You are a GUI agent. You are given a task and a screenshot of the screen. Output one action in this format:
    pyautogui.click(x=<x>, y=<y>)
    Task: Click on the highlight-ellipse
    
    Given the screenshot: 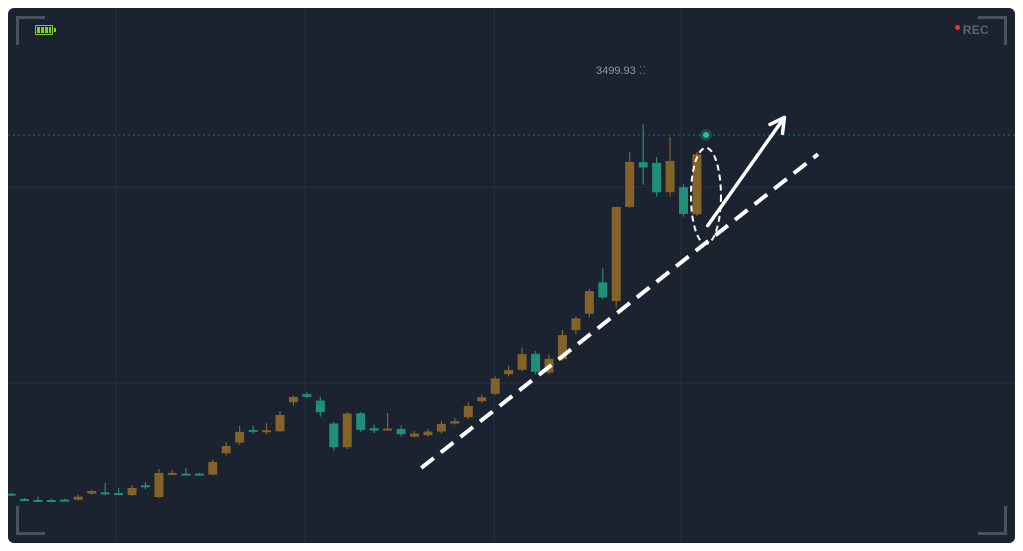 What is the action you would take?
    pyautogui.click(x=705, y=195)
    